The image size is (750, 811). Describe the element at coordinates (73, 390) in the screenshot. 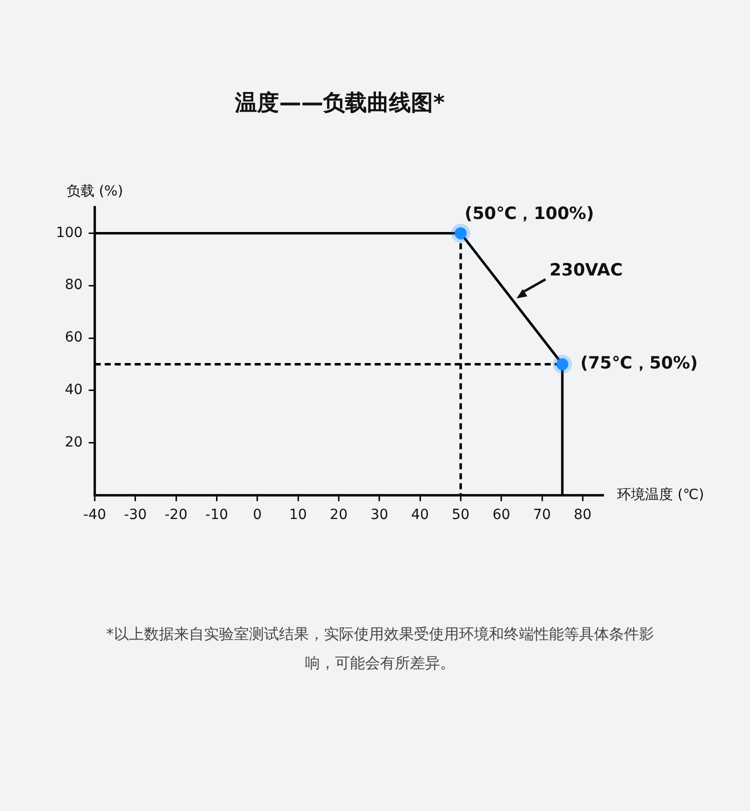

I see `y-tick-label: 40` at that location.